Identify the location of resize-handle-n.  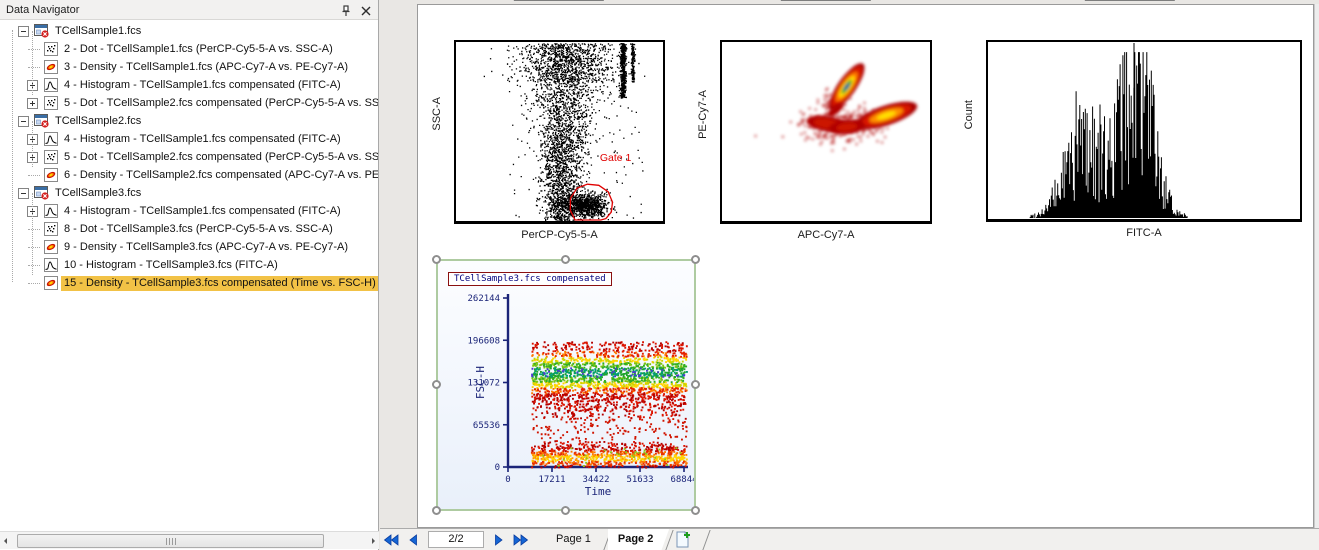
(565, 259).